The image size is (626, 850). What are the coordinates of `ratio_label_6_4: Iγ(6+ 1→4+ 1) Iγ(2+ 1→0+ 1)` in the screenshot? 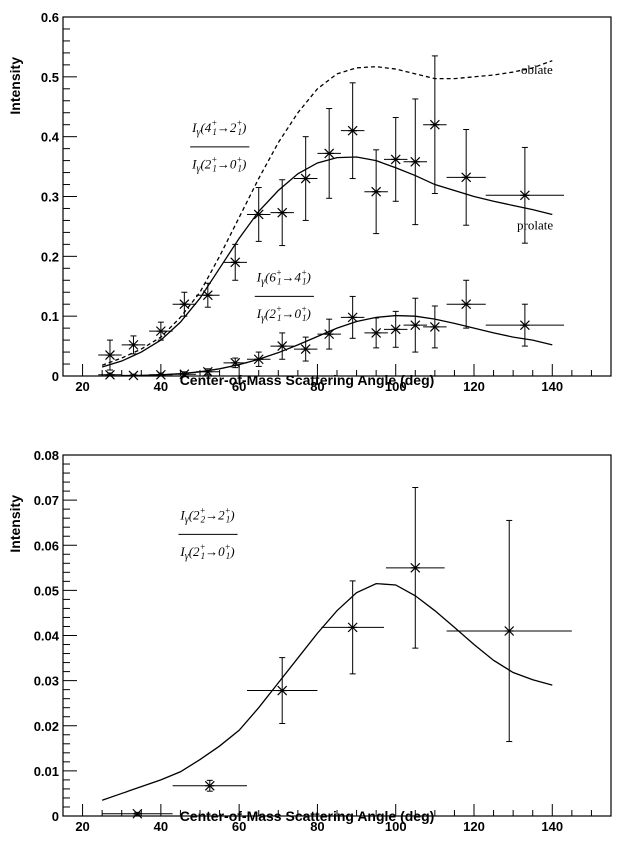 It's located at (284, 295).